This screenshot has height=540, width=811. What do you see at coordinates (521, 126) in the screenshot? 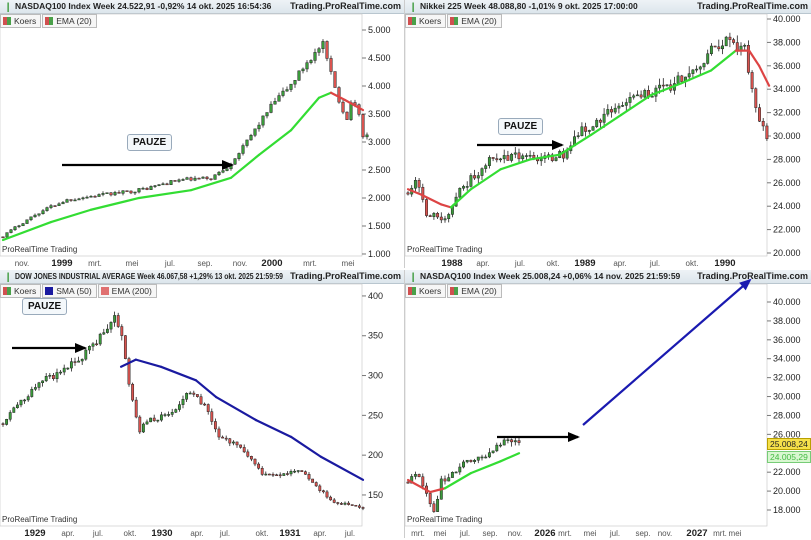
I see `pauze-label: PAUZE` at bounding box center [521, 126].